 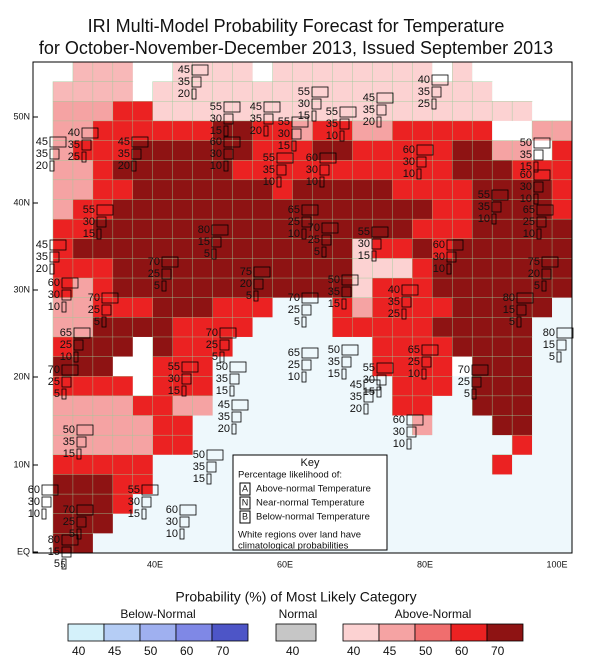 What do you see at coordinates (426, 651) in the screenshot?
I see `legend-level: 50` at bounding box center [426, 651].